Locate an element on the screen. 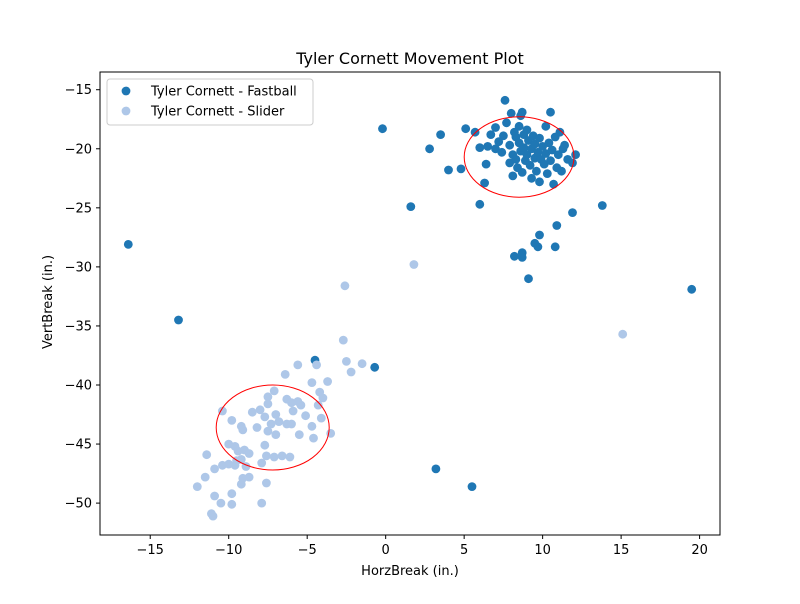 This screenshot has width=800, height=604. legend-box is located at coordinates (210, 102).